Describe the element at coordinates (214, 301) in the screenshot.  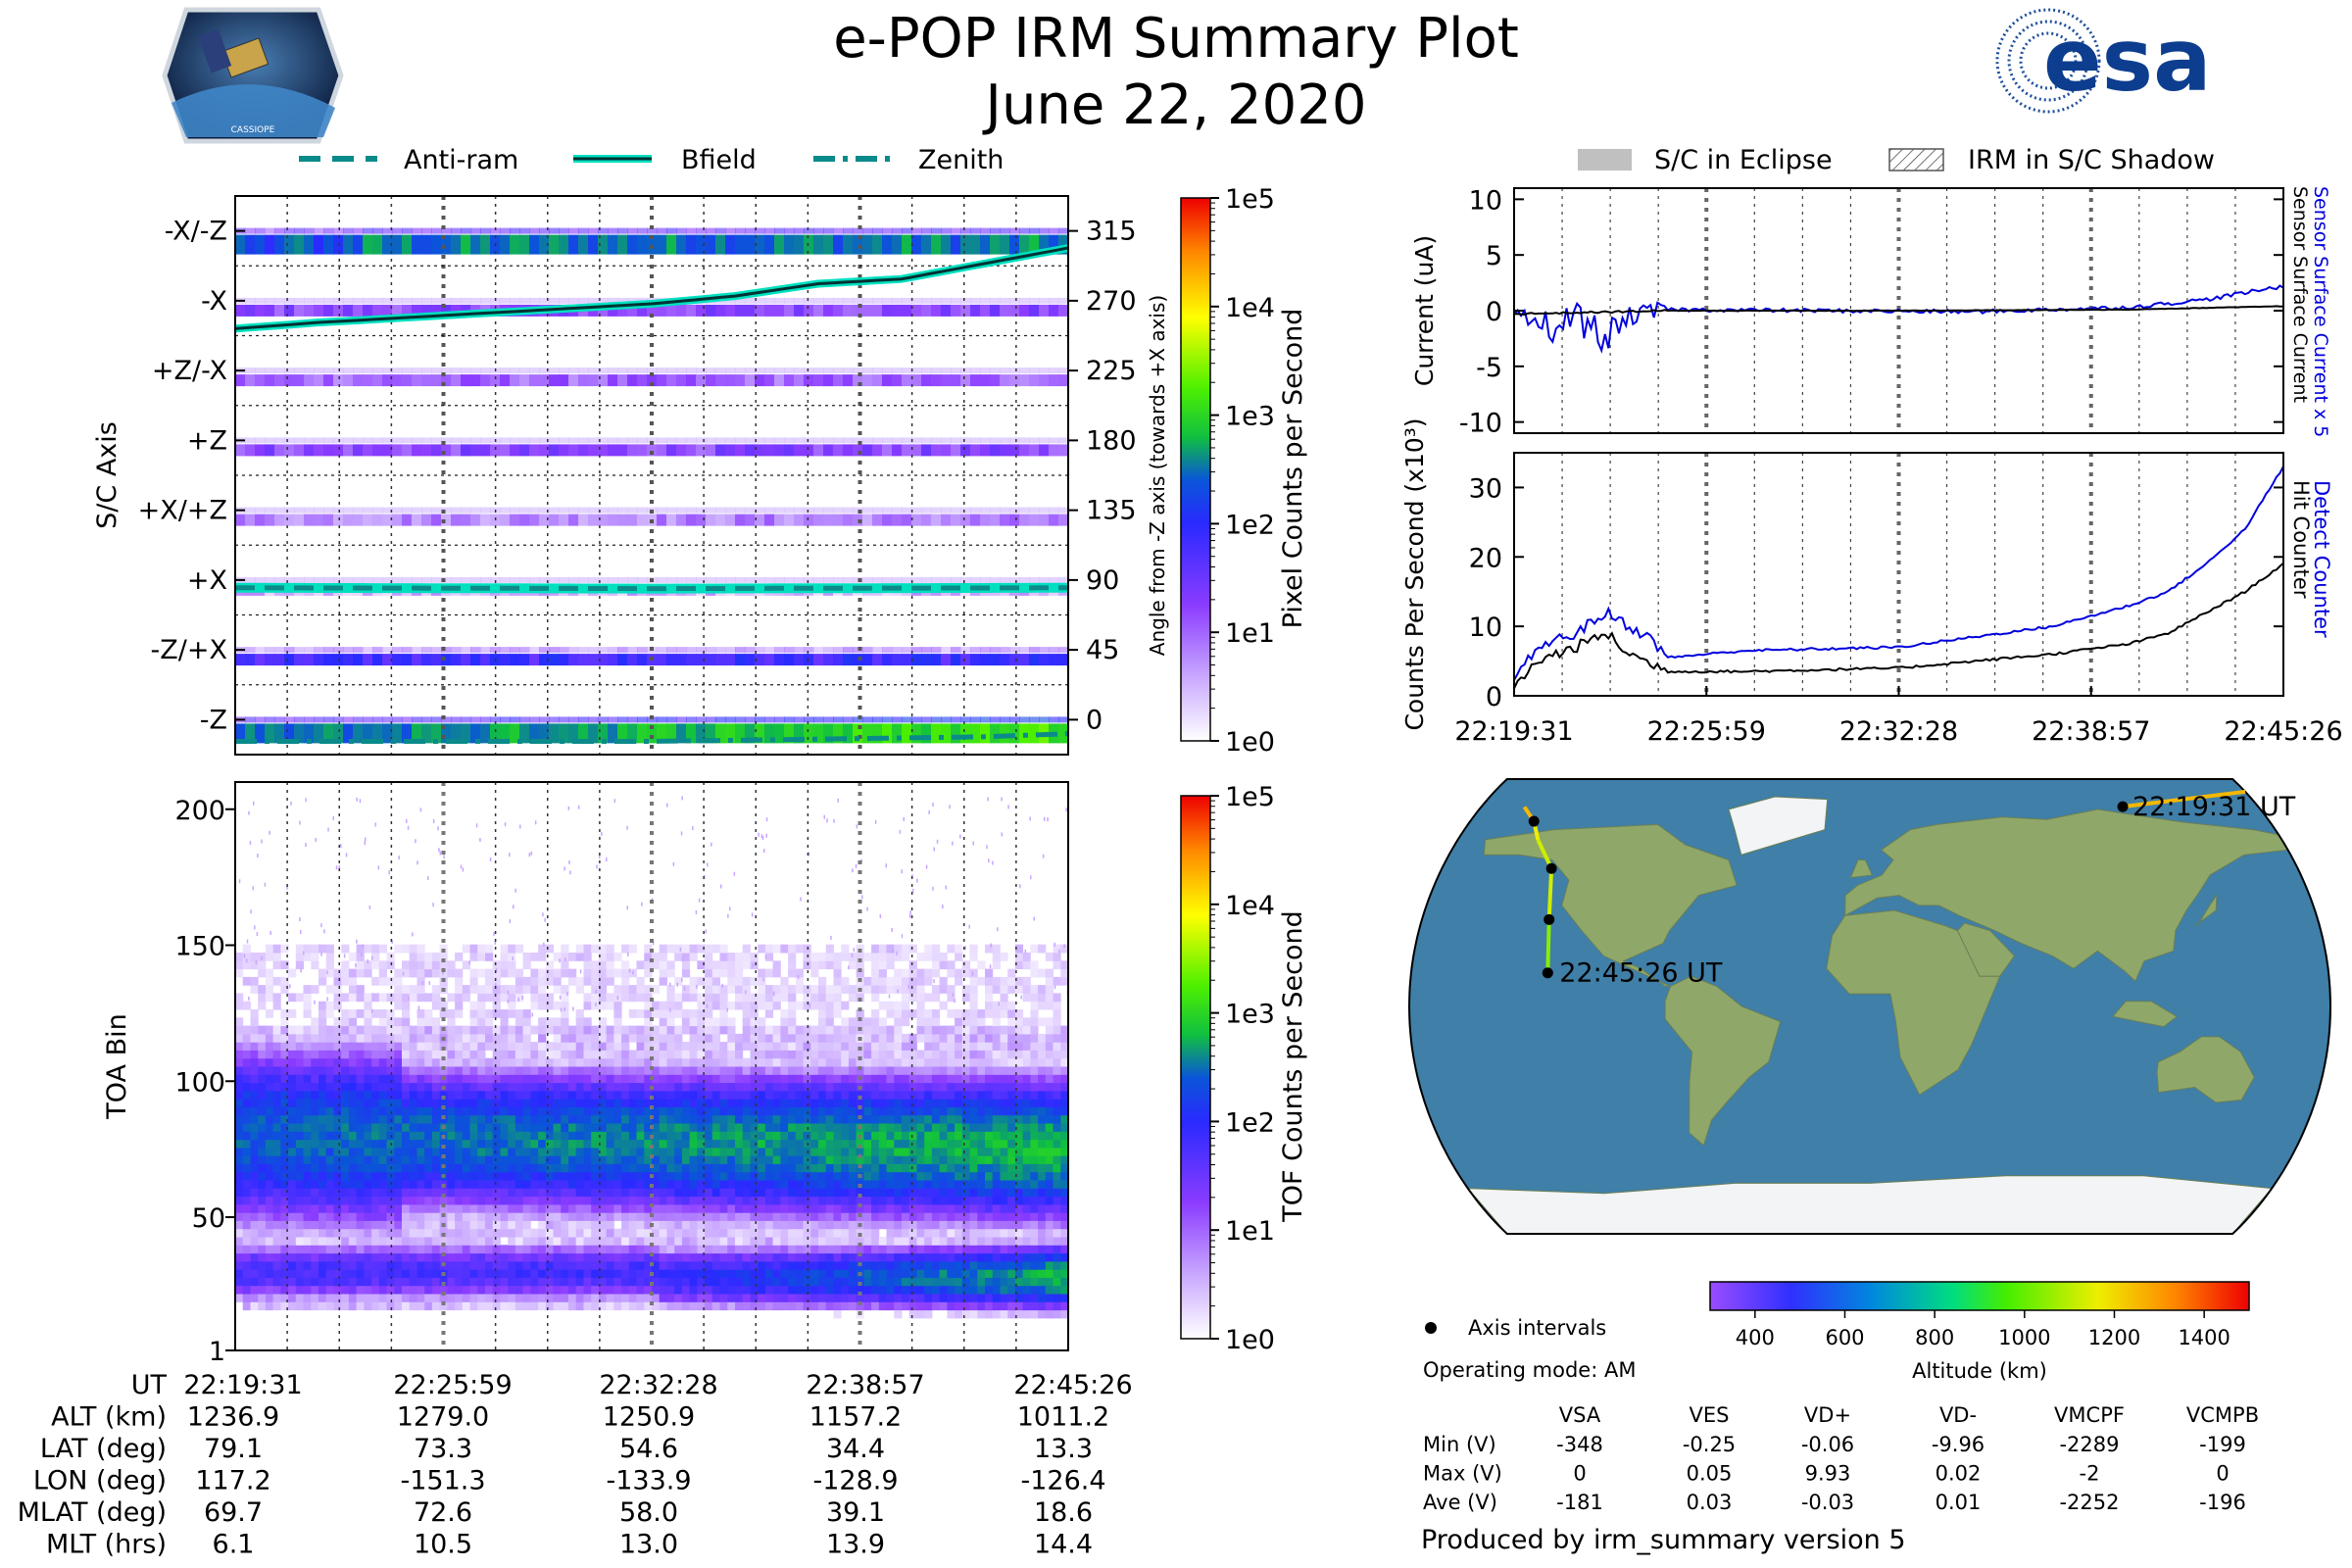
I see `sc-row-label: -X` at that location.